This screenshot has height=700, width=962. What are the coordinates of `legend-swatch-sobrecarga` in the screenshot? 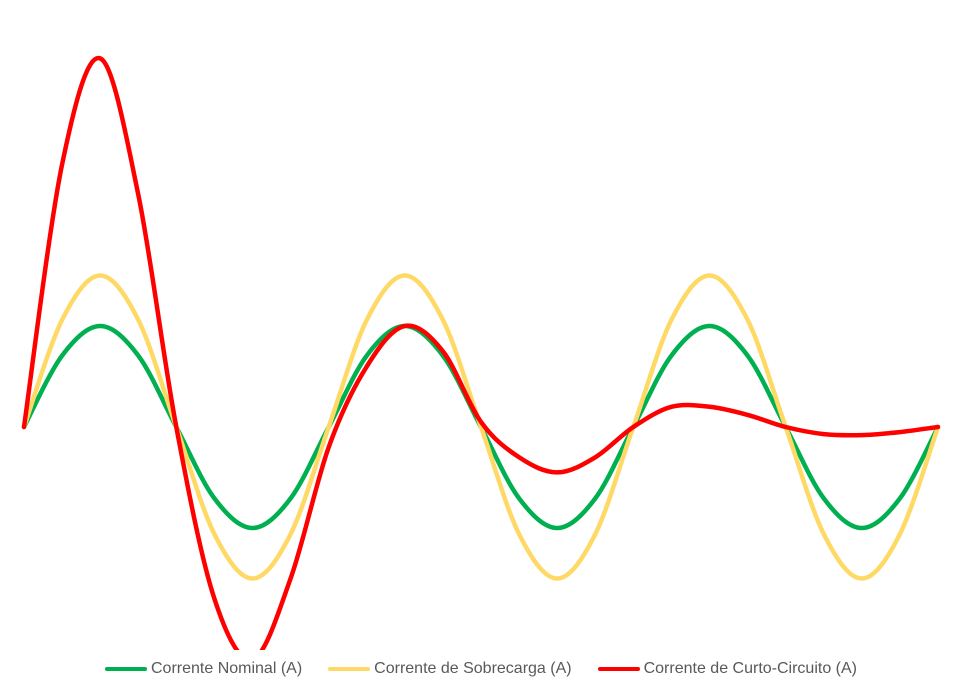 It's located at (349, 669).